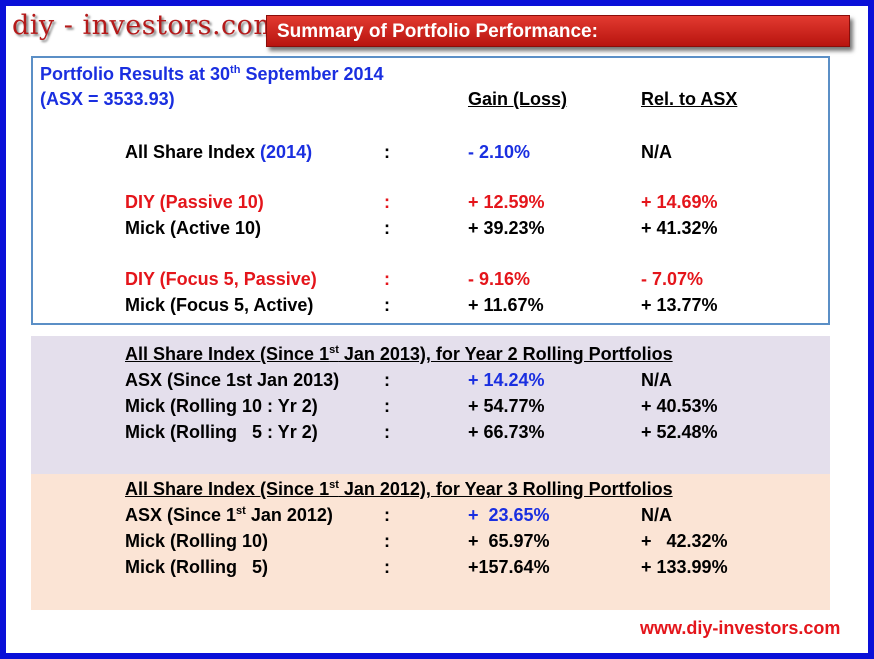 This screenshot has height=659, width=874. What do you see at coordinates (221, 406) in the screenshot?
I see `row-label: Mick (Rolling 10 : Yr 2)` at bounding box center [221, 406].